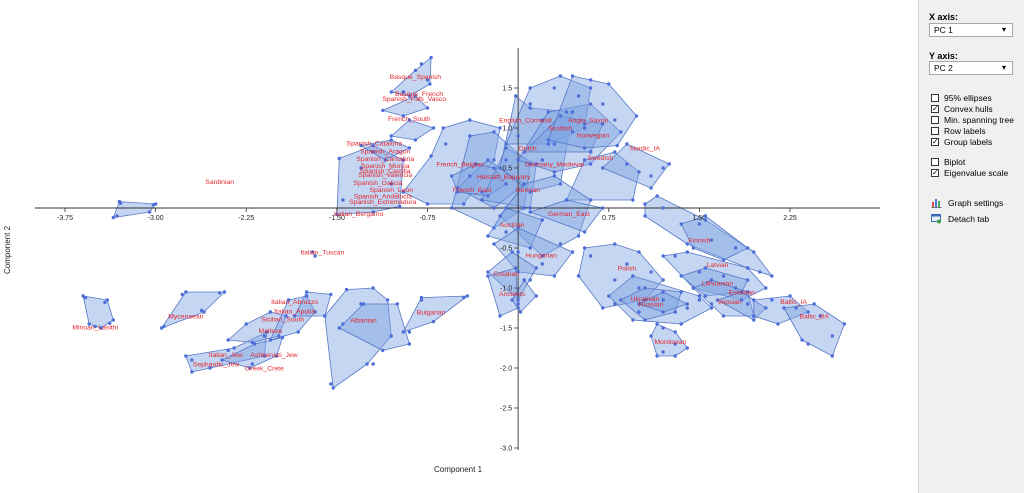  Describe the element at coordinates (965, 131) in the screenshot. I see `option-label: Row labels` at that location.